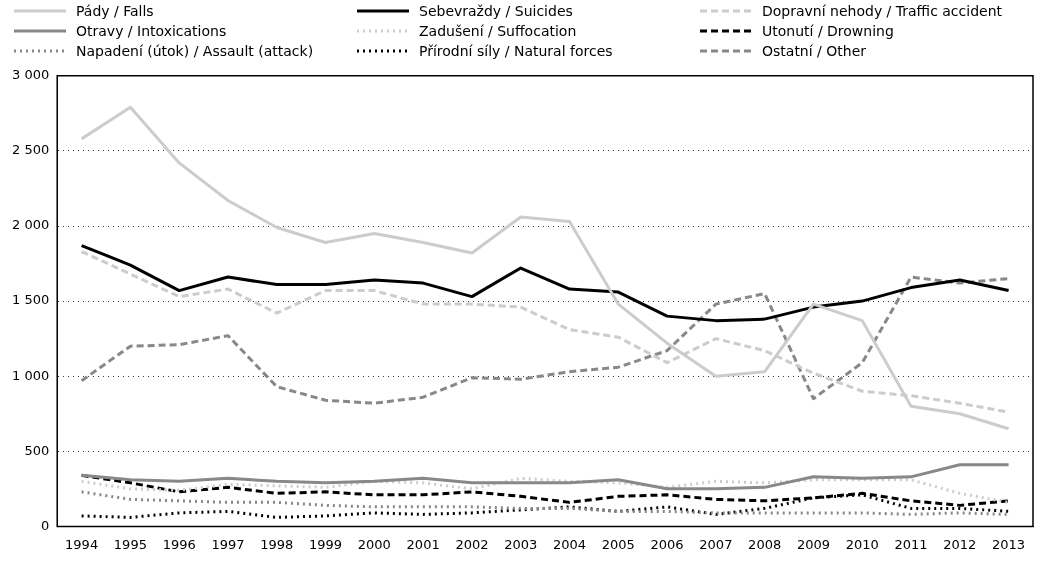 The image size is (1043, 562). What do you see at coordinates (277, 544) in the screenshot?
I see `x-tick-label: 1998` at bounding box center [277, 544].